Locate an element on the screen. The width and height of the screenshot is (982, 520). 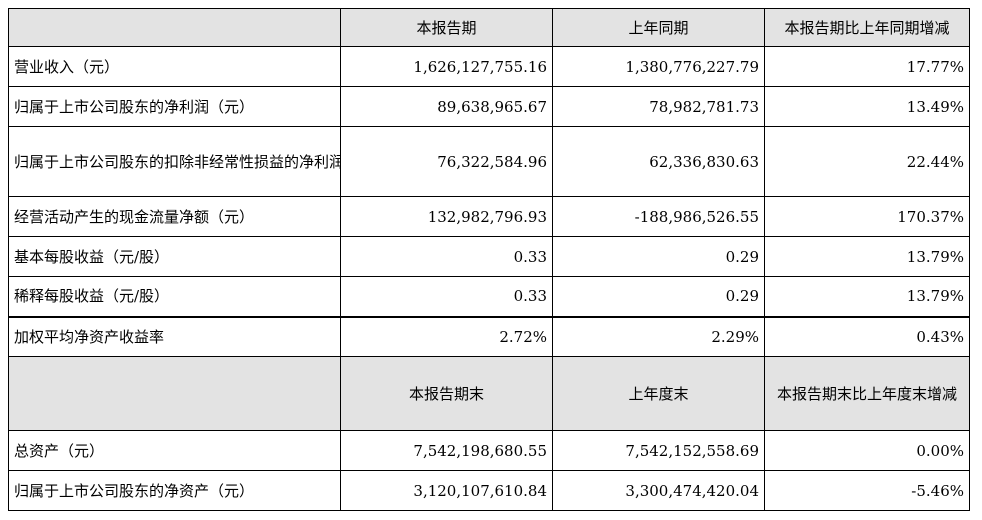
current-value: 89,638,965.67 is located at coordinates (446, 106).